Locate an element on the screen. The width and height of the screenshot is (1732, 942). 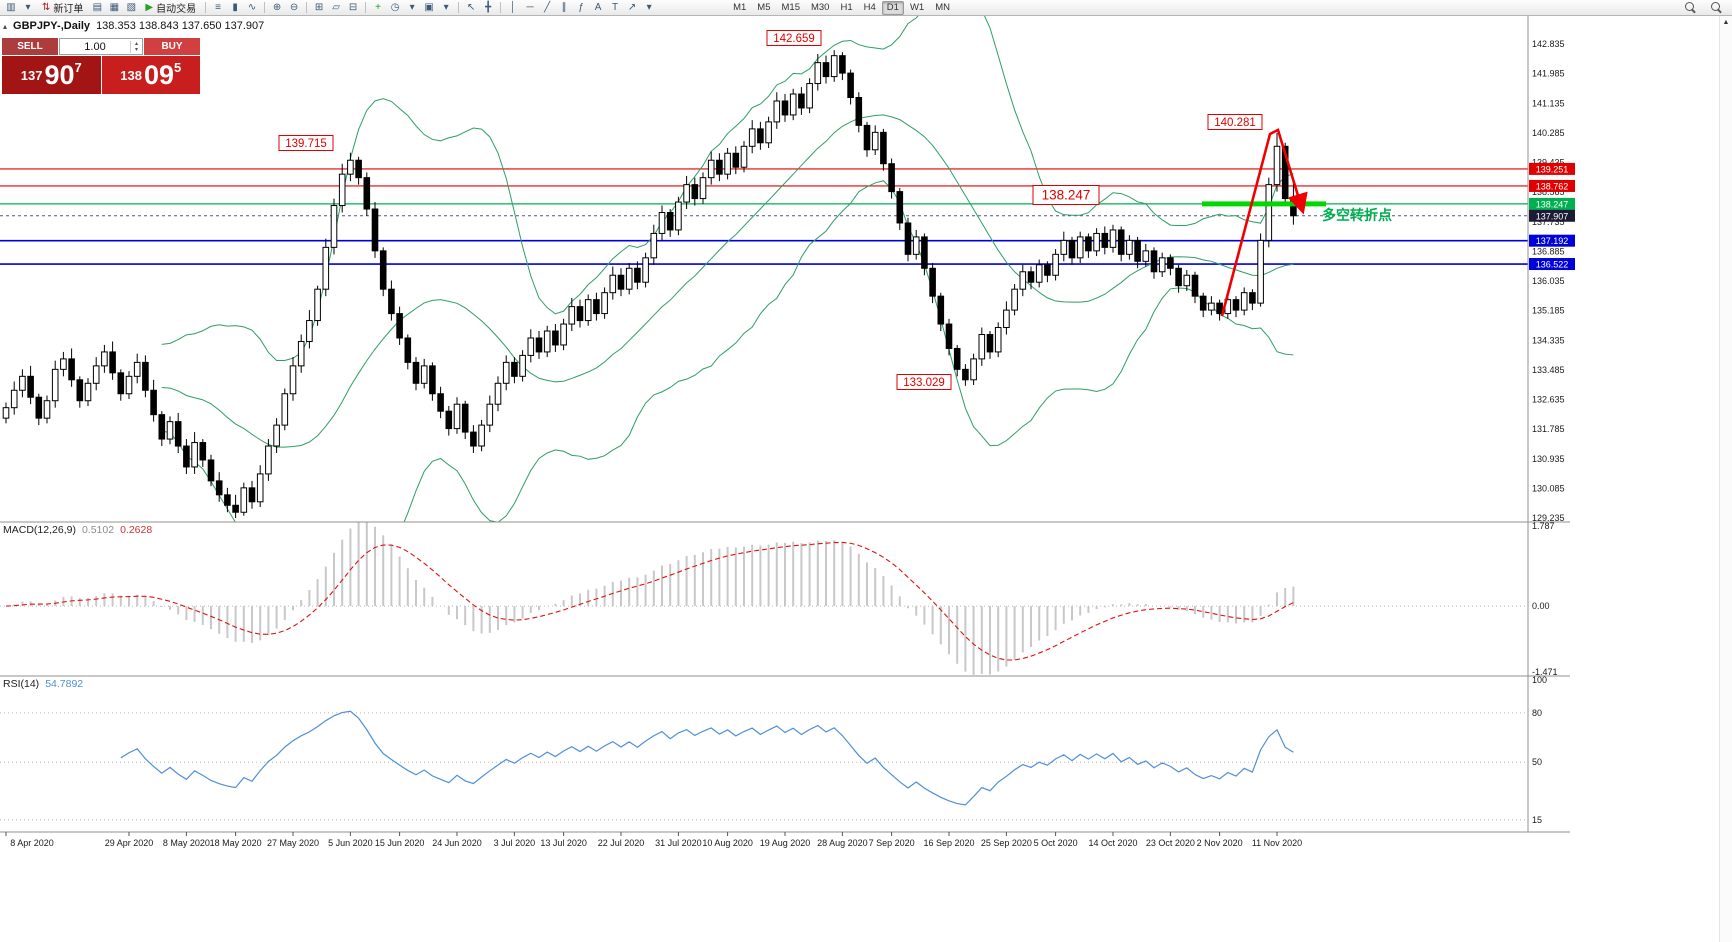
chart-dropdown-icon: ▾ is located at coordinates (28, 7).